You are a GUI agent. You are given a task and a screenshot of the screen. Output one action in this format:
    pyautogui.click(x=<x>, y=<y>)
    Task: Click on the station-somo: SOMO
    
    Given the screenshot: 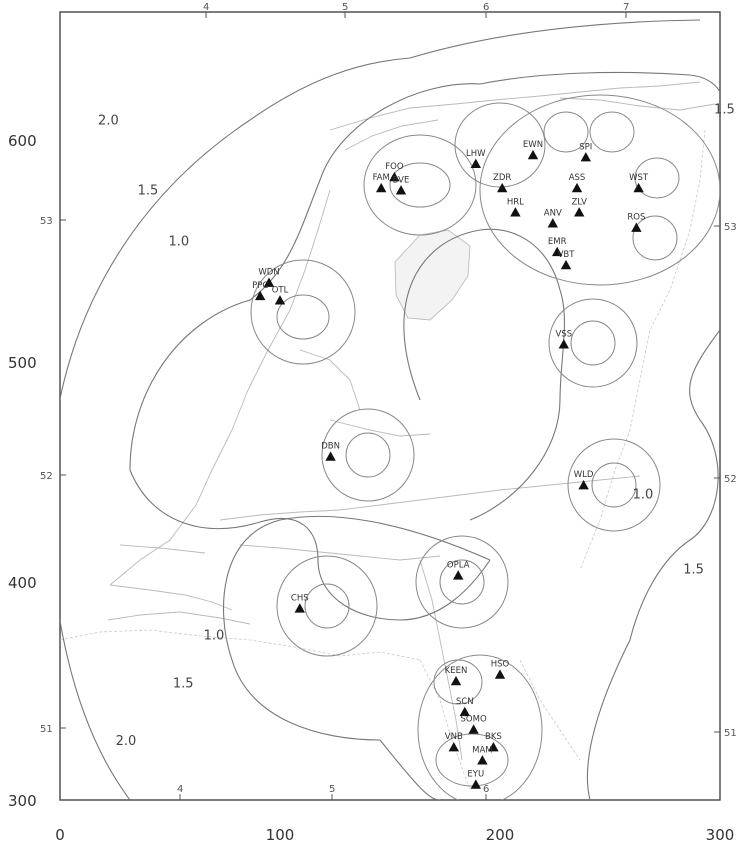 What is the action you would take?
    pyautogui.click(x=474, y=724)
    